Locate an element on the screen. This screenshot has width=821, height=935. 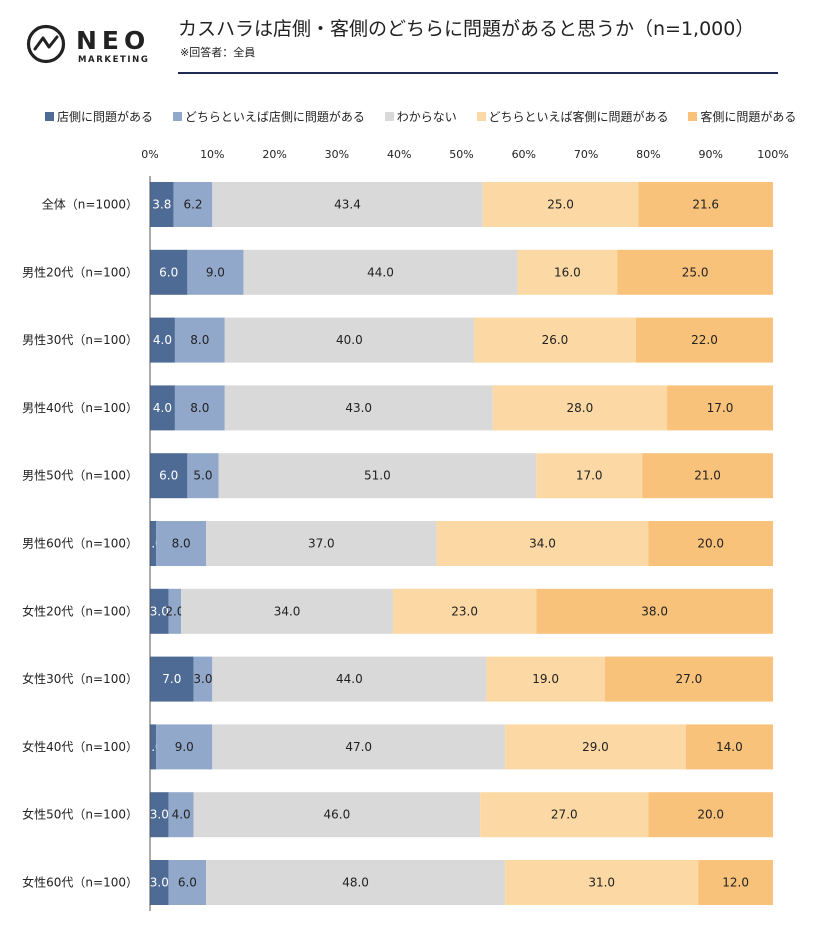
data-label: 19.0 is located at coordinates (545, 679).